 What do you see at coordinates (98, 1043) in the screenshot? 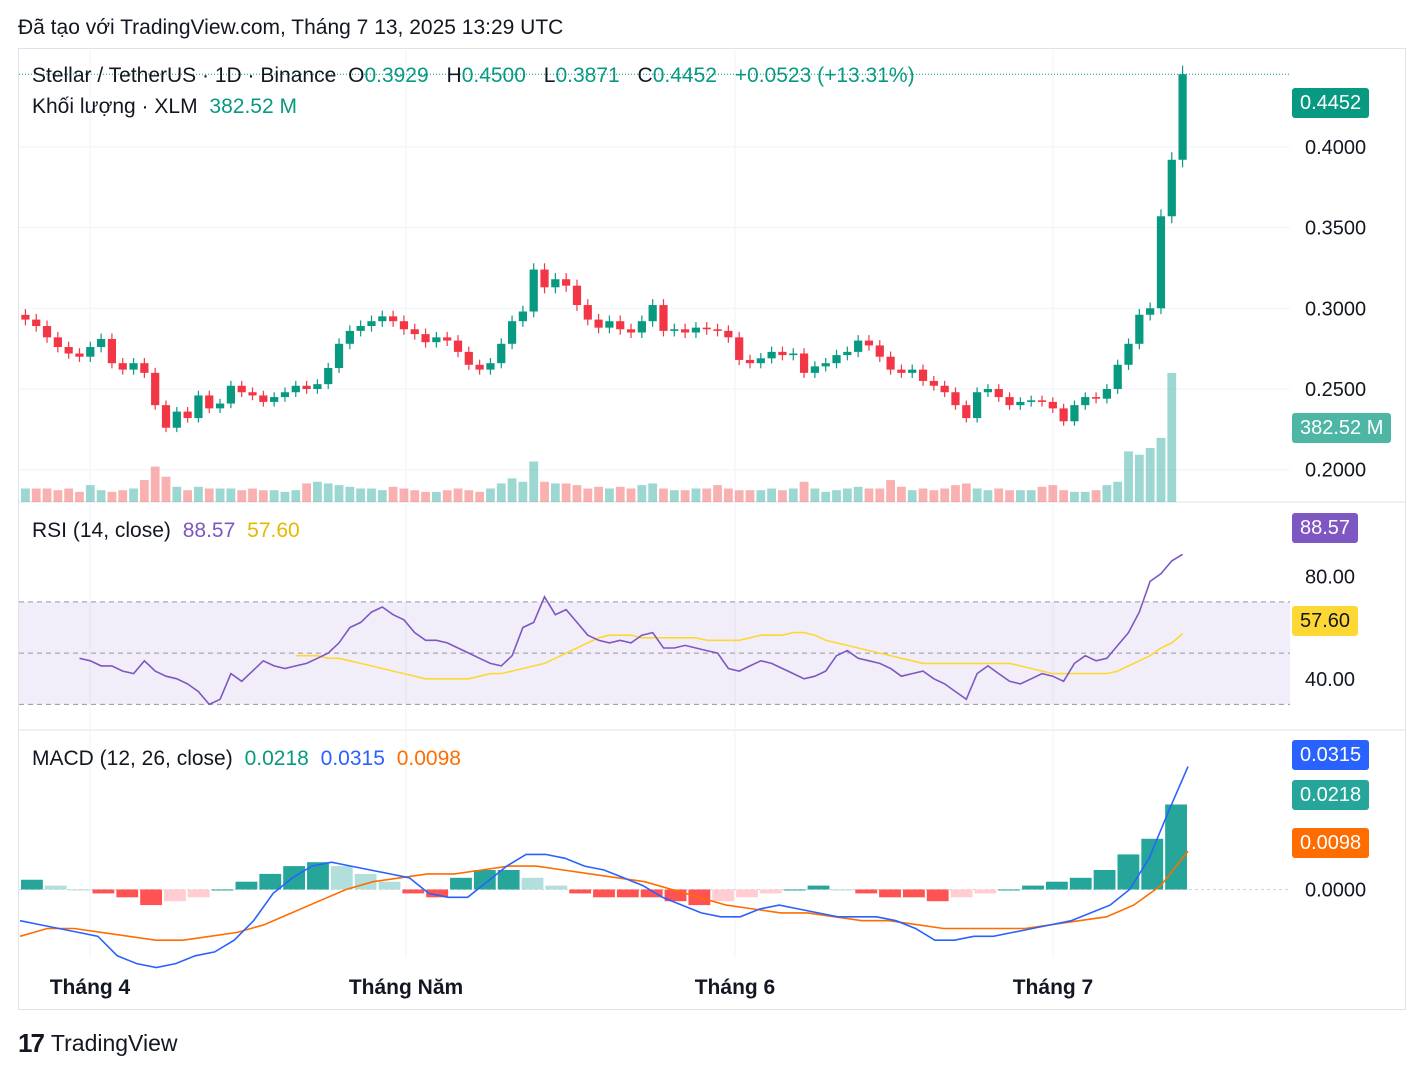
I see `footer-brand: 17 TradingView` at bounding box center [98, 1043].